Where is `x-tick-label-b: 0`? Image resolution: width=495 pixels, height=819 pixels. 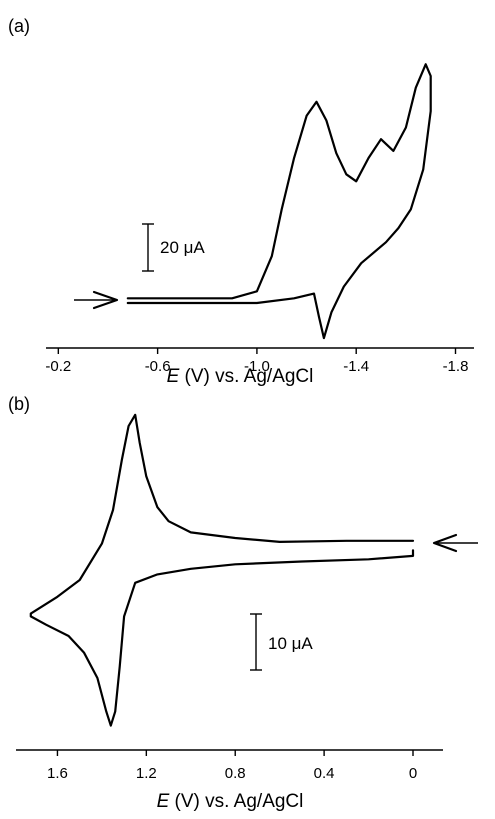
x-tick-label-b: 0 is located at coordinates (413, 773).